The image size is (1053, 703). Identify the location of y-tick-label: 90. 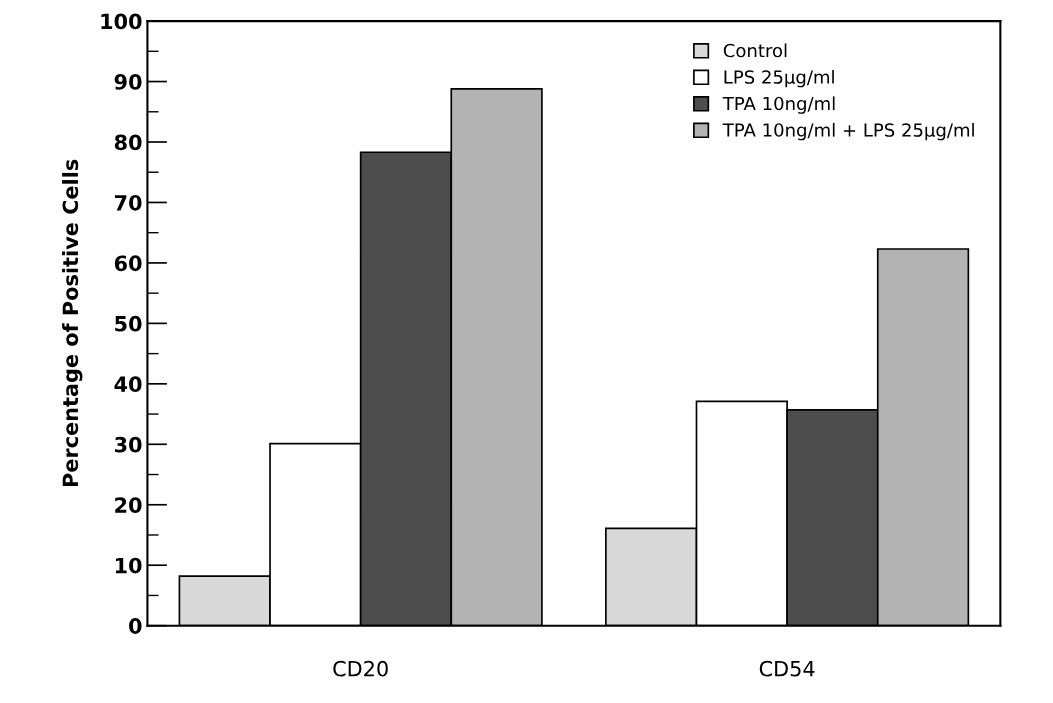
(128, 82).